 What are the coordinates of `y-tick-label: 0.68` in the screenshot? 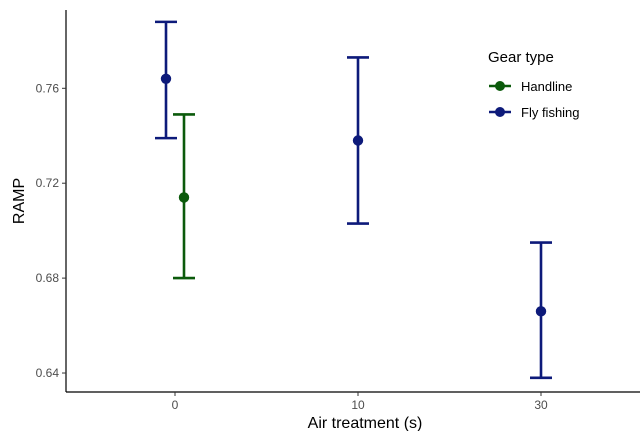 It's located at (48, 278).